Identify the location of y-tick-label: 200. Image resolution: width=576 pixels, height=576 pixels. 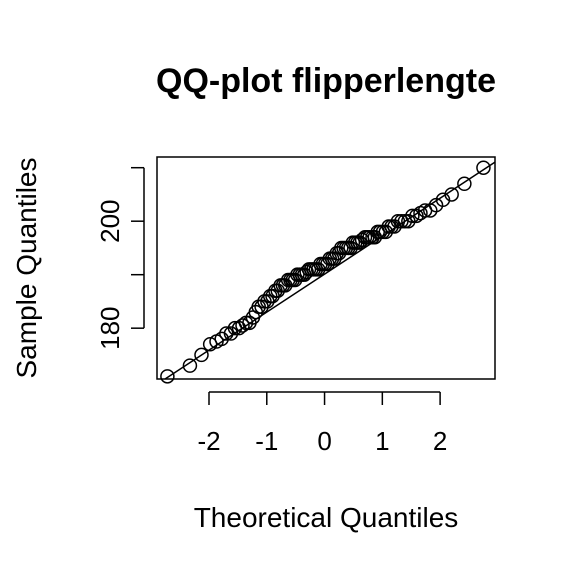
(110, 220).